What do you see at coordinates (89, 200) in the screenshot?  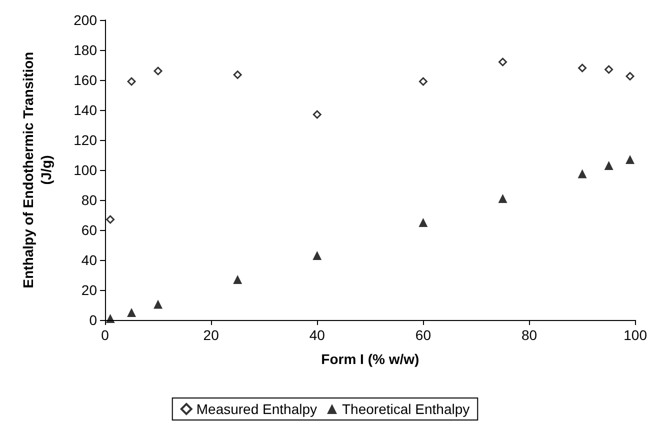 I see `y-tick-label: 80` at bounding box center [89, 200].